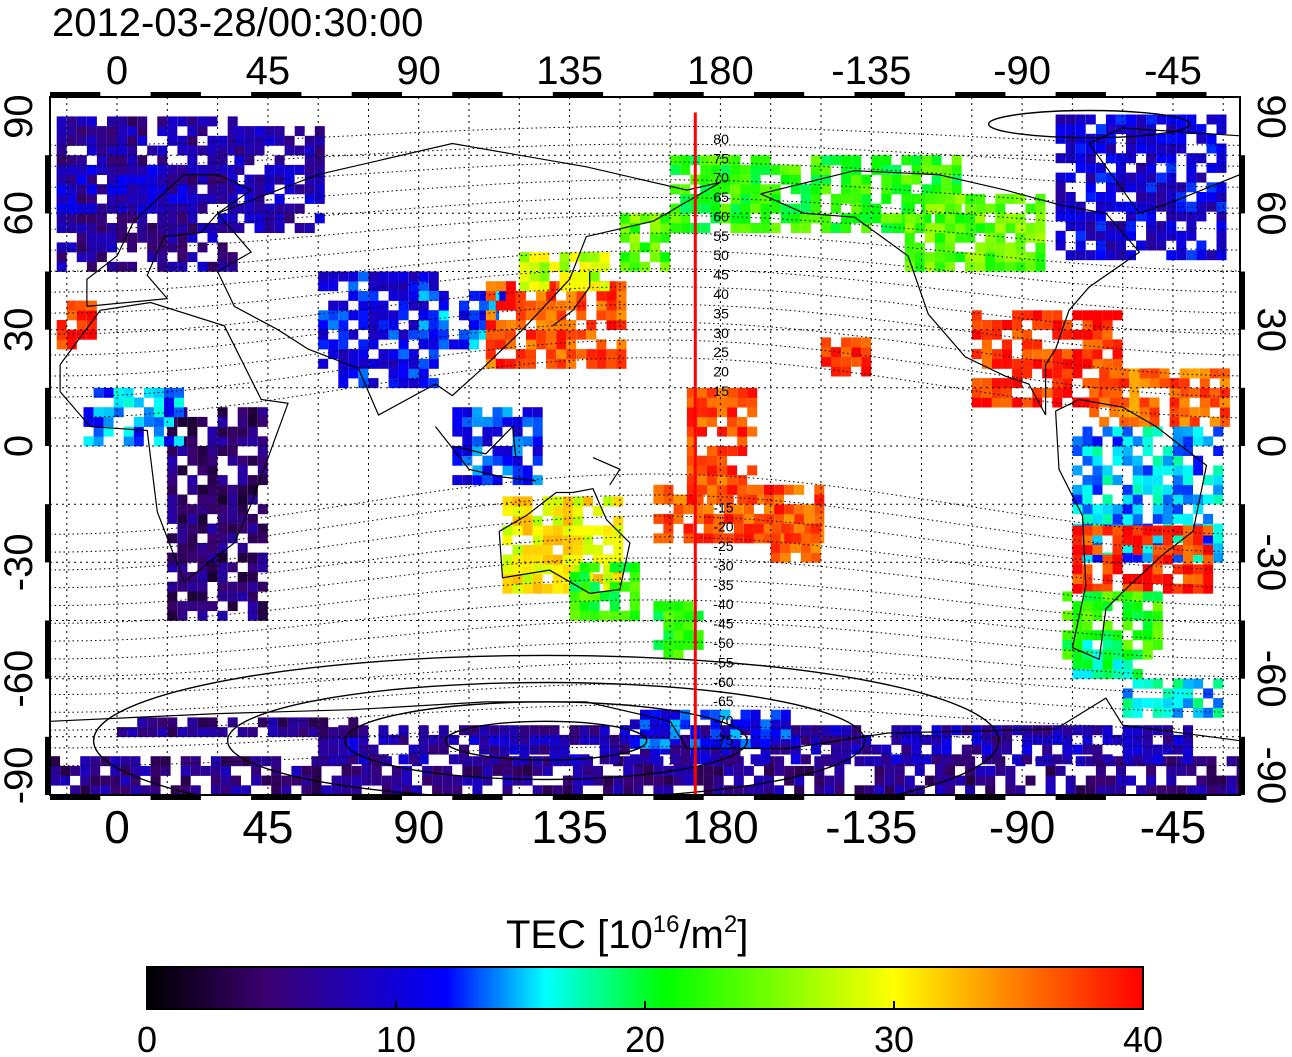 This screenshot has height=1057, width=1292. What do you see at coordinates (650, 1029) in the screenshot?
I see `colorbar-ticks: 0 10 20 30 40` at bounding box center [650, 1029].